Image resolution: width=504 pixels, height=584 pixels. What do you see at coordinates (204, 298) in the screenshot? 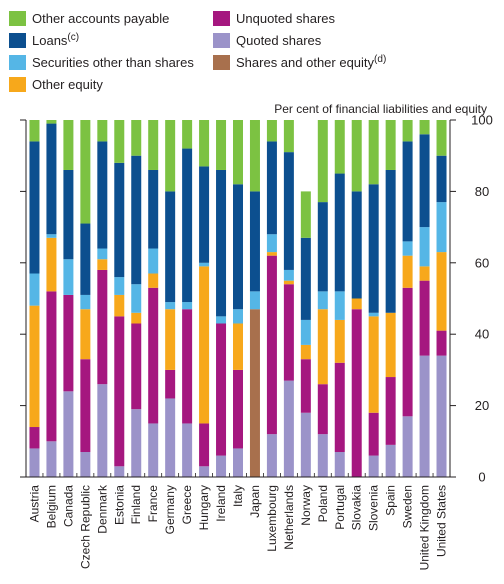
I see `bar-stack-hungary` at bounding box center [204, 298].